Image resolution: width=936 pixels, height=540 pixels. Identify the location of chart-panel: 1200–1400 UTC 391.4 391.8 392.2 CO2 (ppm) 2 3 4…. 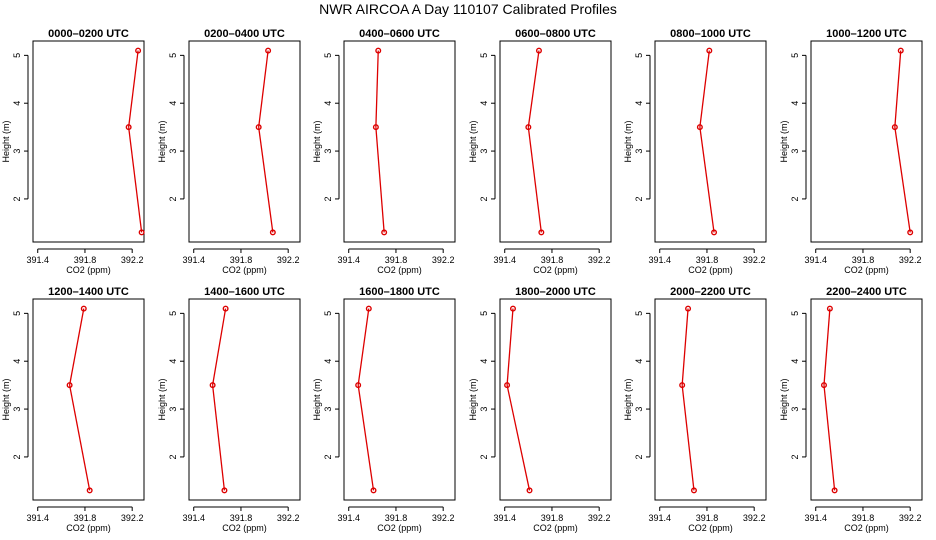
(73, 409).